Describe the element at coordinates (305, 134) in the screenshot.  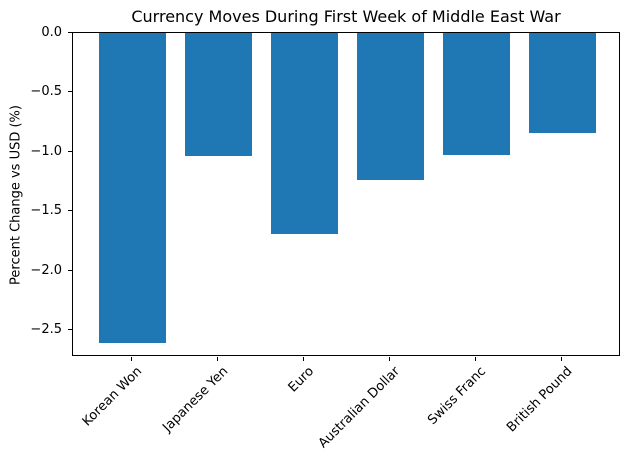
I see `bar-euro` at that location.